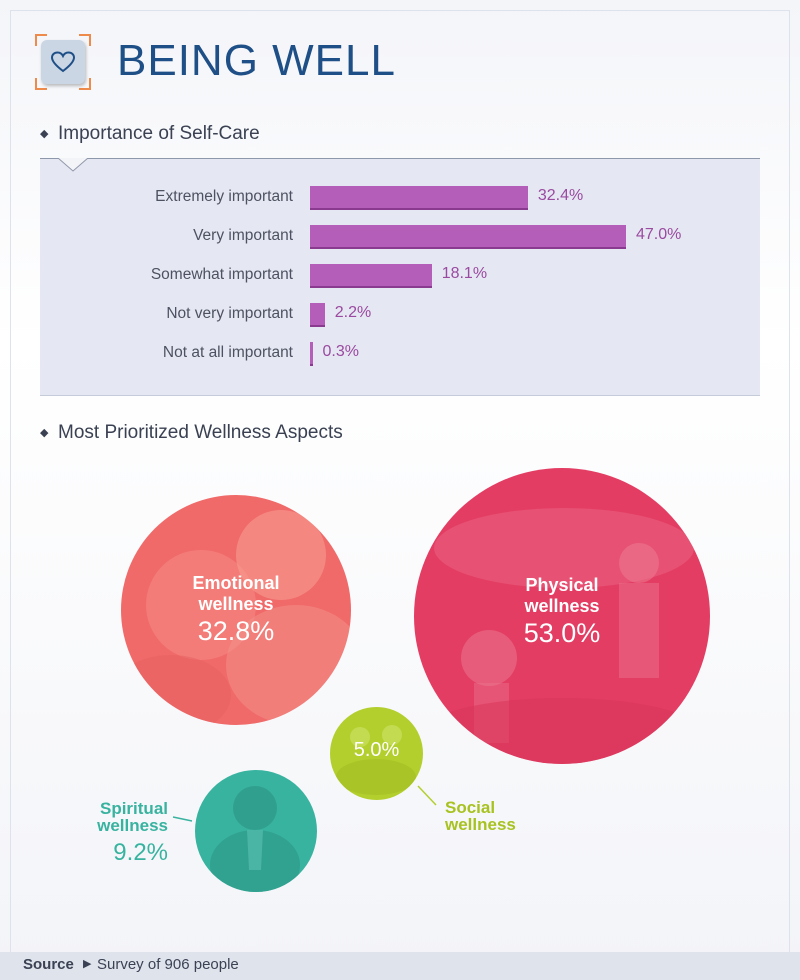 The width and height of the screenshot is (800, 980). Describe the element at coordinates (48, 964) in the screenshot. I see `source-label: Source` at that location.